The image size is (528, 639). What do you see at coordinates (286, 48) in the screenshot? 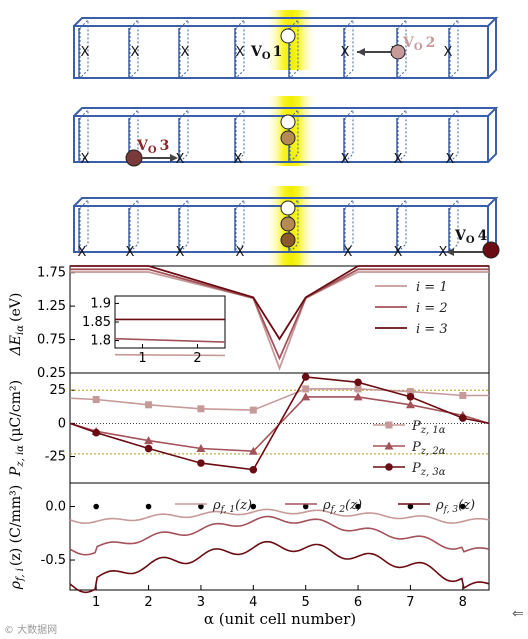
I see `cell-box` at bounding box center [286, 48].